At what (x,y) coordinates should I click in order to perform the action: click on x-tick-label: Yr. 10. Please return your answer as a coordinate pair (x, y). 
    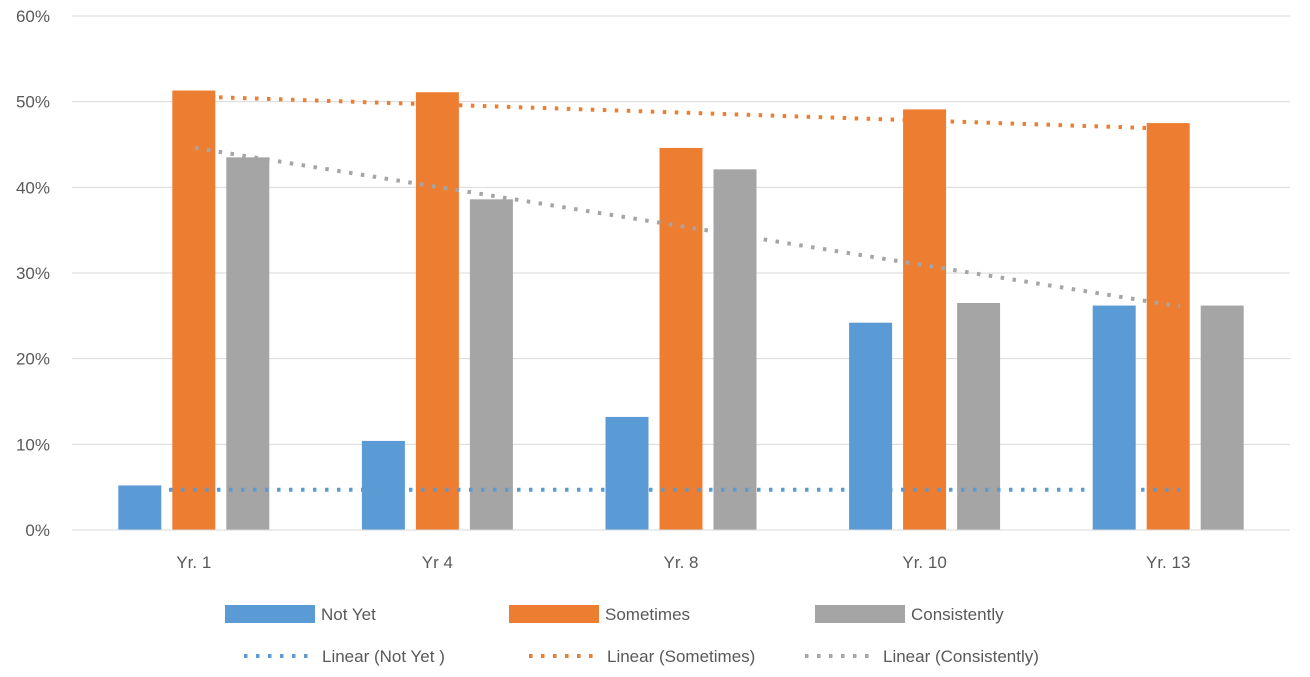
    Looking at the image, I should click on (924, 562).